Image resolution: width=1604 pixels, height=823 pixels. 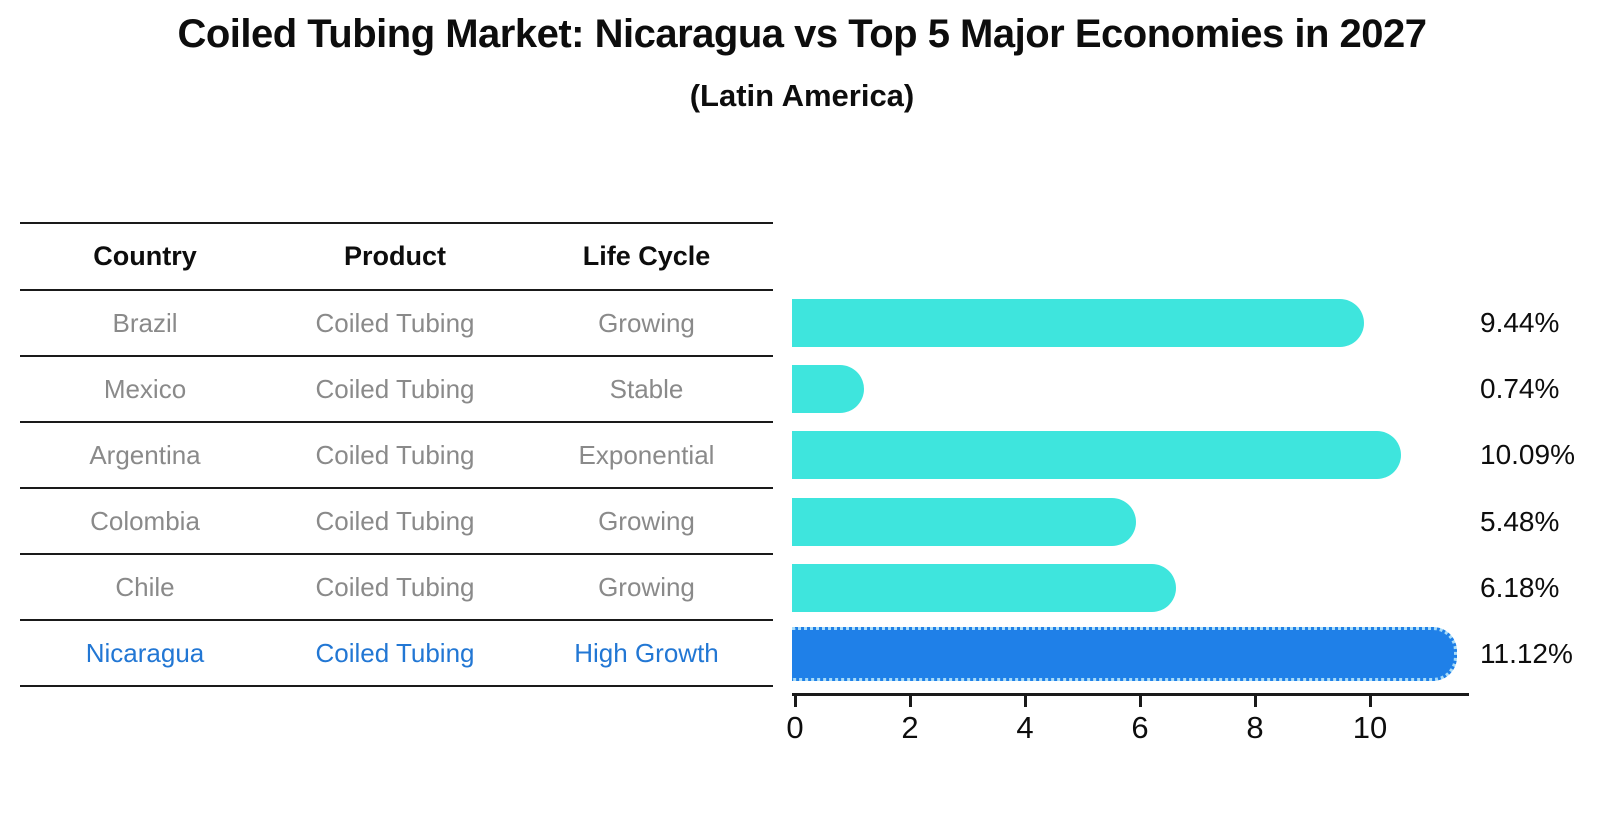 What do you see at coordinates (646, 388) in the screenshot?
I see `table-cell: Stable` at bounding box center [646, 388].